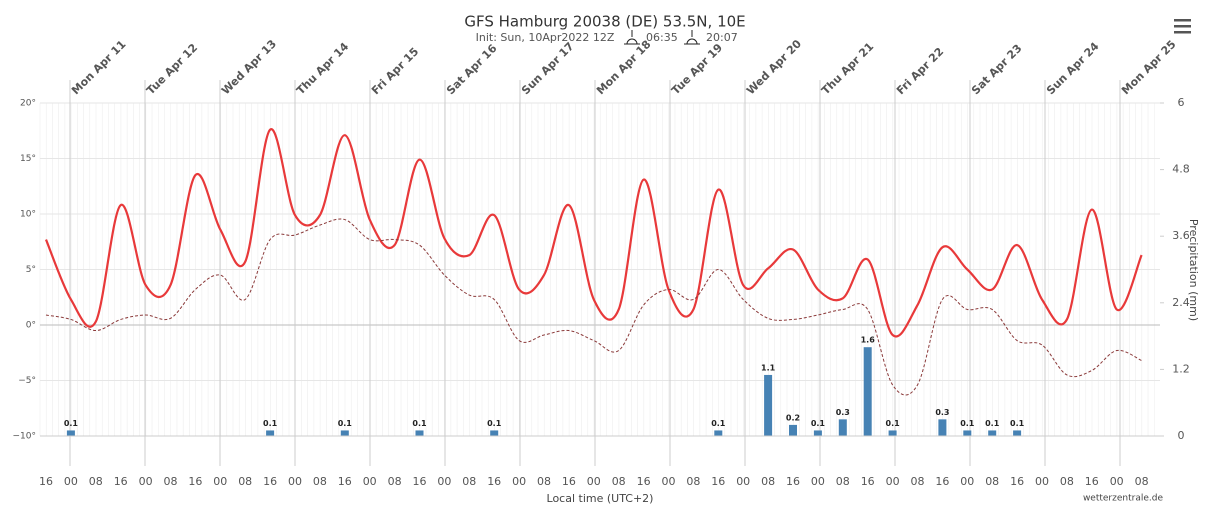 The image size is (1207, 512). What do you see at coordinates (662, 37) in the screenshot?
I see `sunrise-time: 06:35` at bounding box center [662, 37].